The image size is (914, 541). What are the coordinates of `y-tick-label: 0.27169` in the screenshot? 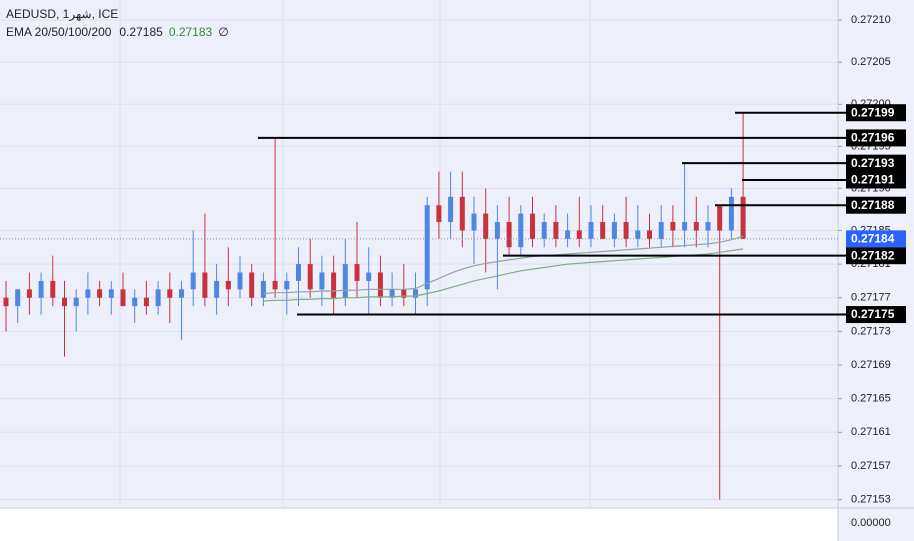 It's located at (871, 365).